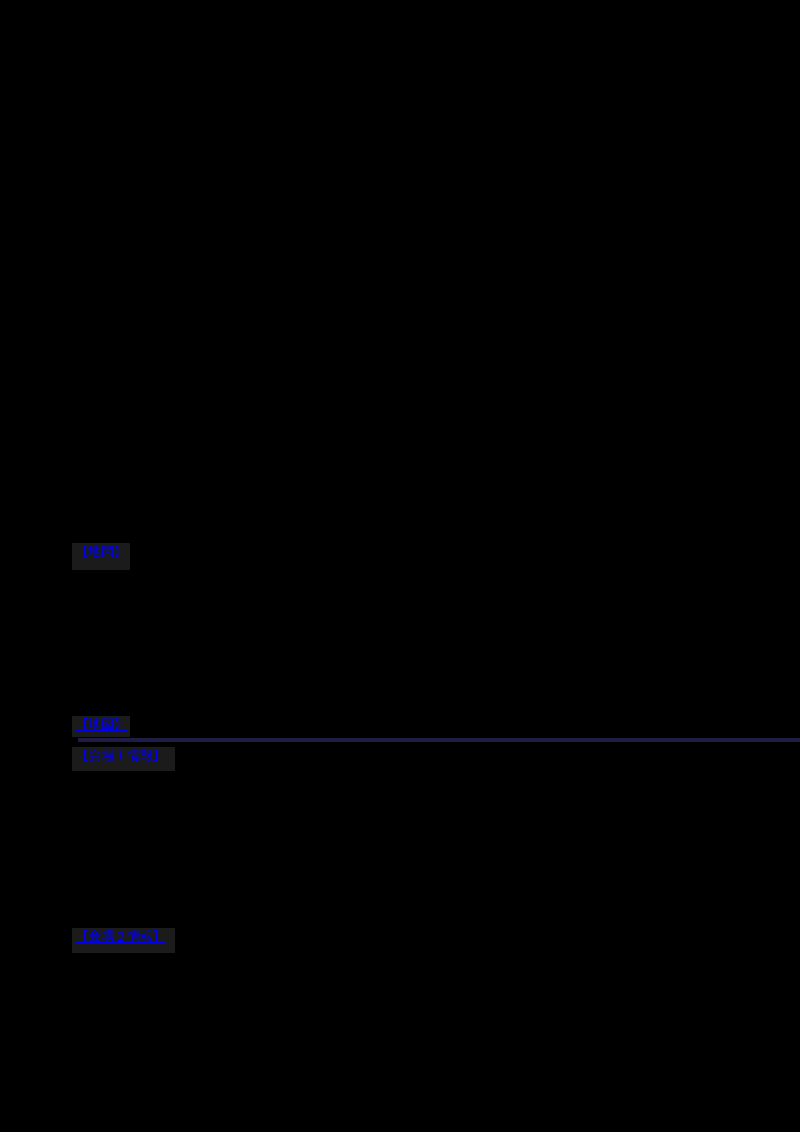 This screenshot has width=800, height=1132. What do you see at coordinates (123, 759) in the screenshot?
I see `venue-1-info-link: 【会場１情報】` at bounding box center [123, 759].